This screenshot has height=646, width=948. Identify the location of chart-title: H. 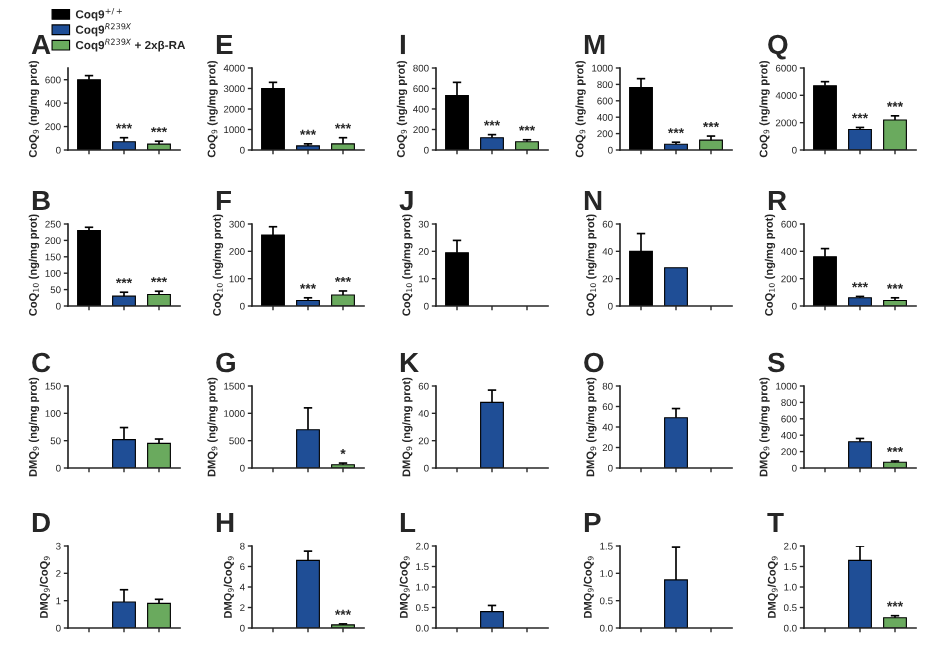
(225, 522).